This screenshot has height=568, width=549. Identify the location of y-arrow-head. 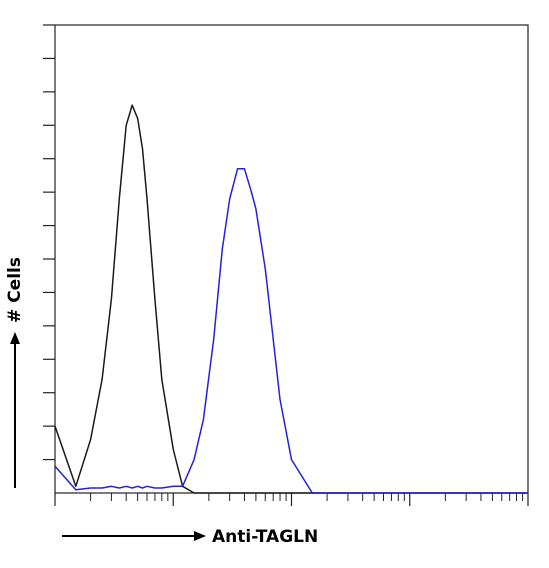
(15, 338).